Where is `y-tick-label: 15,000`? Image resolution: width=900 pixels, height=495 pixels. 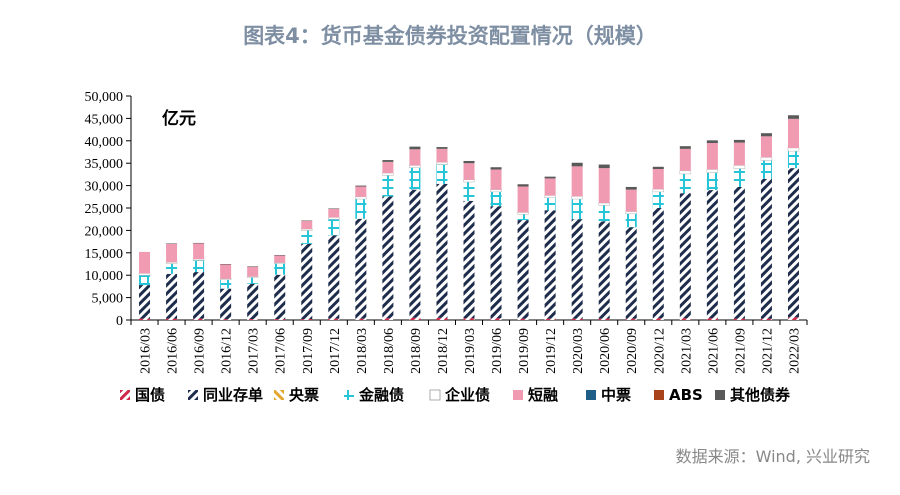 y-tick-label: 15,000 is located at coordinates (104, 254).